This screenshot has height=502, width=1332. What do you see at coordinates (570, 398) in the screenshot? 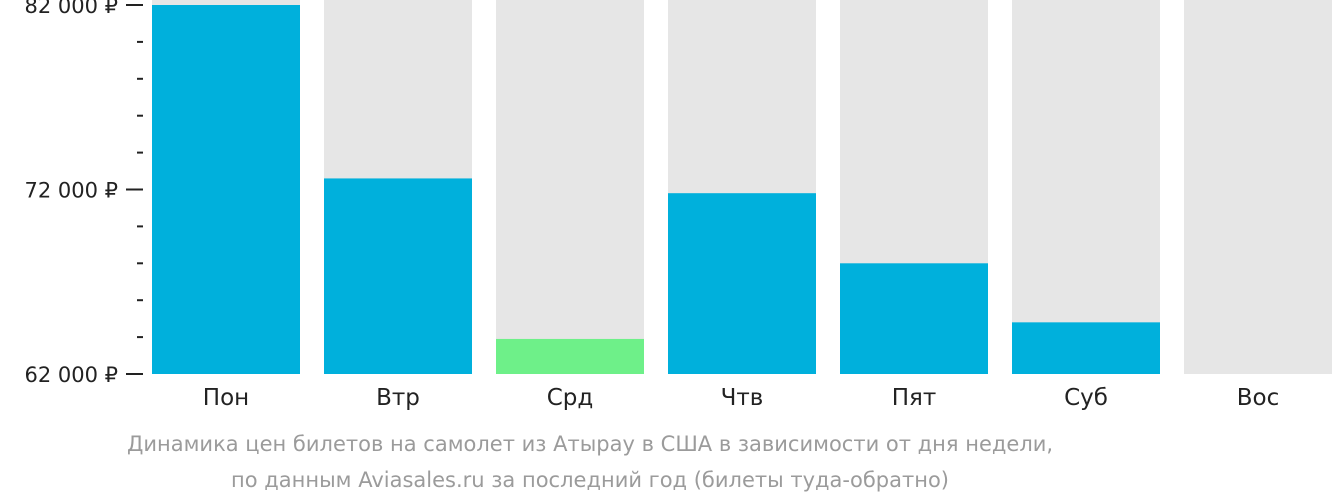
I see `x-tick-label: Срд` at bounding box center [570, 398].